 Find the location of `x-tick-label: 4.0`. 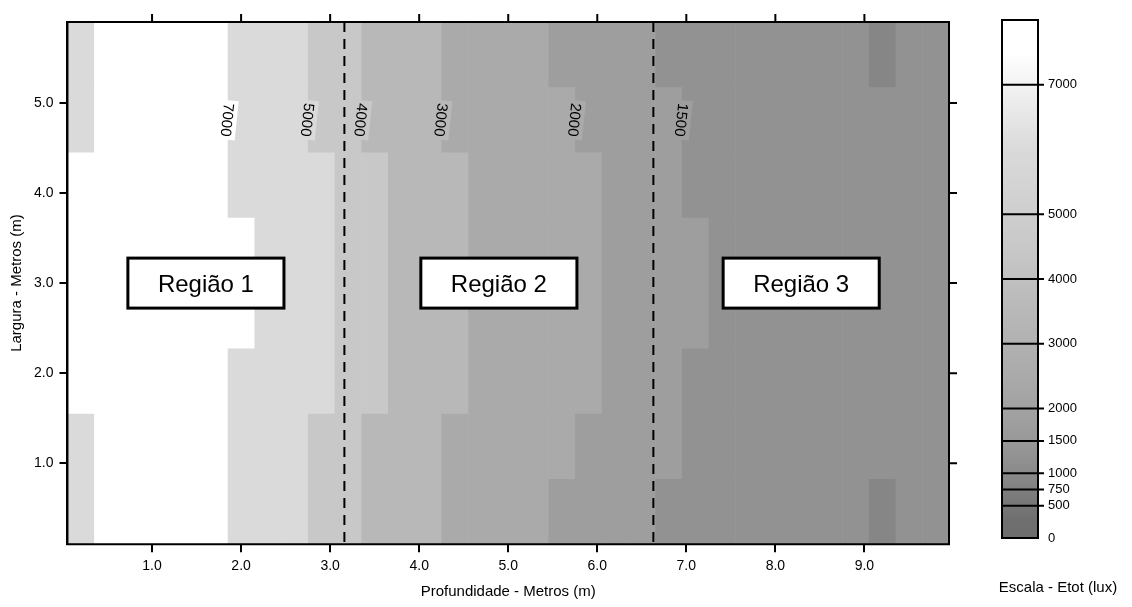

x-tick-label: 4.0 is located at coordinates (419, 565).